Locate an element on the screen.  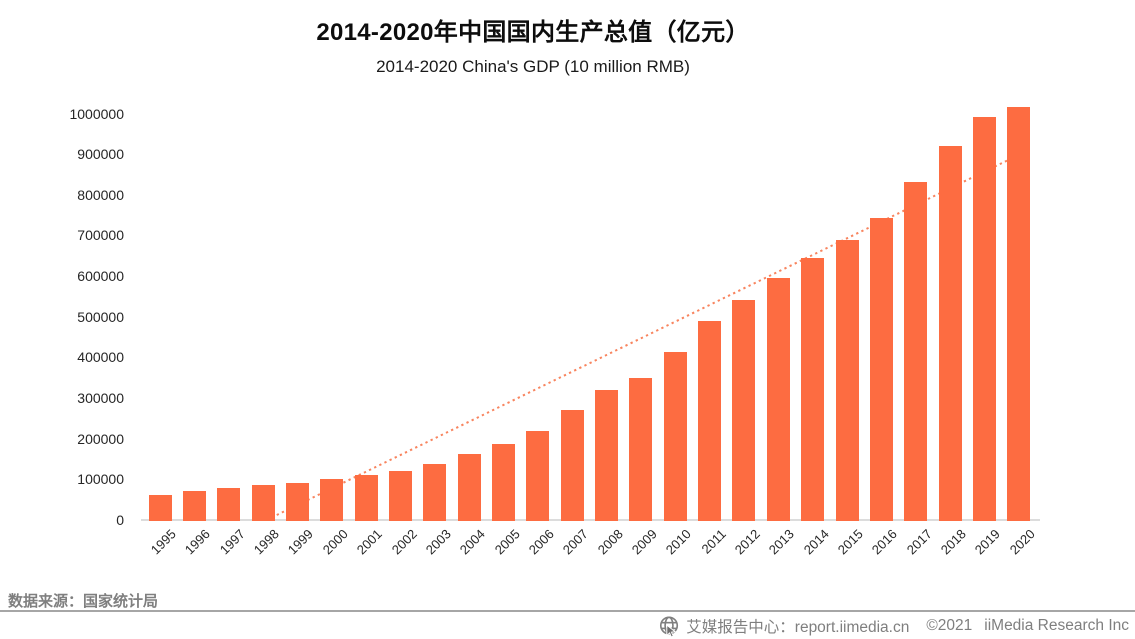
x-axis-tick-label: 1997 is located at coordinates (232, 542).